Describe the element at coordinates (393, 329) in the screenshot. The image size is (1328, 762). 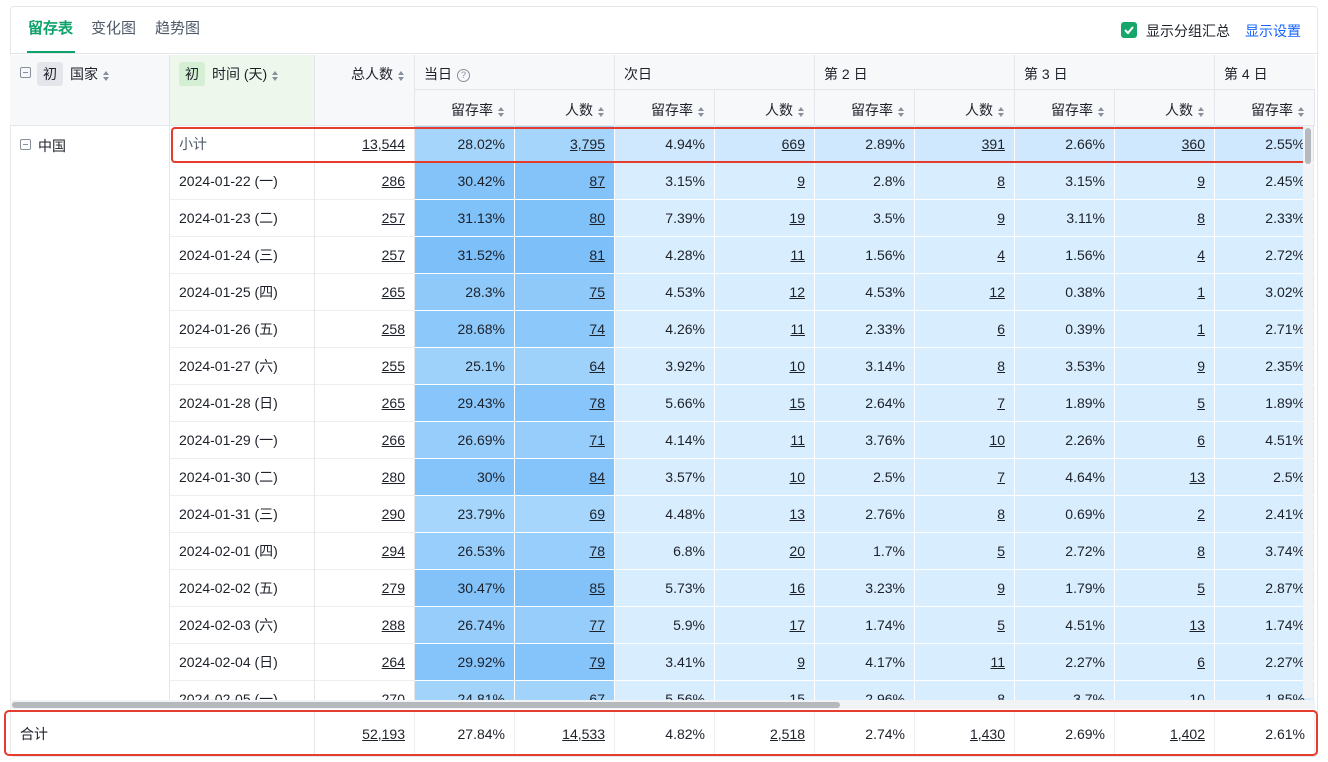
I see `count-link: 258` at that location.